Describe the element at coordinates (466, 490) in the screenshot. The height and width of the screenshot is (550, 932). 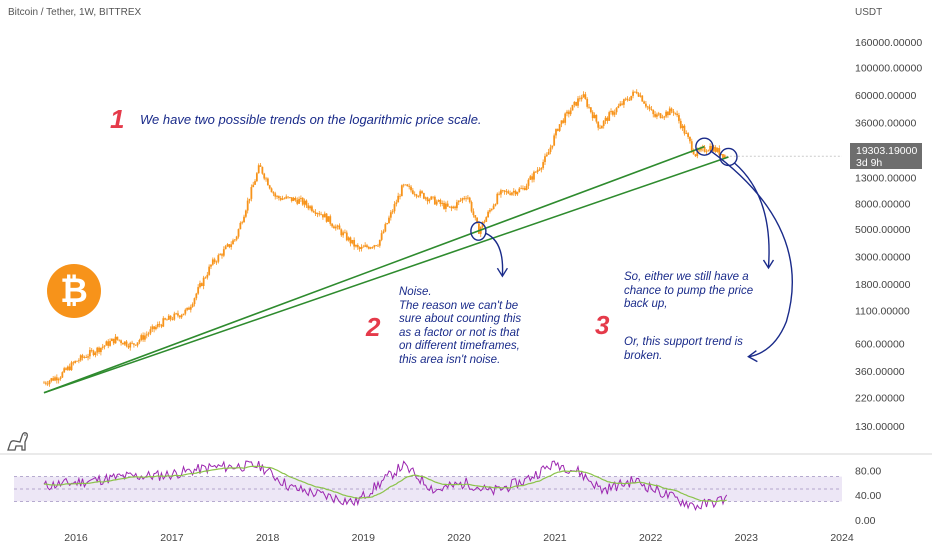
I see `rsi-panel: 80.00 40.00 0.00` at that location.